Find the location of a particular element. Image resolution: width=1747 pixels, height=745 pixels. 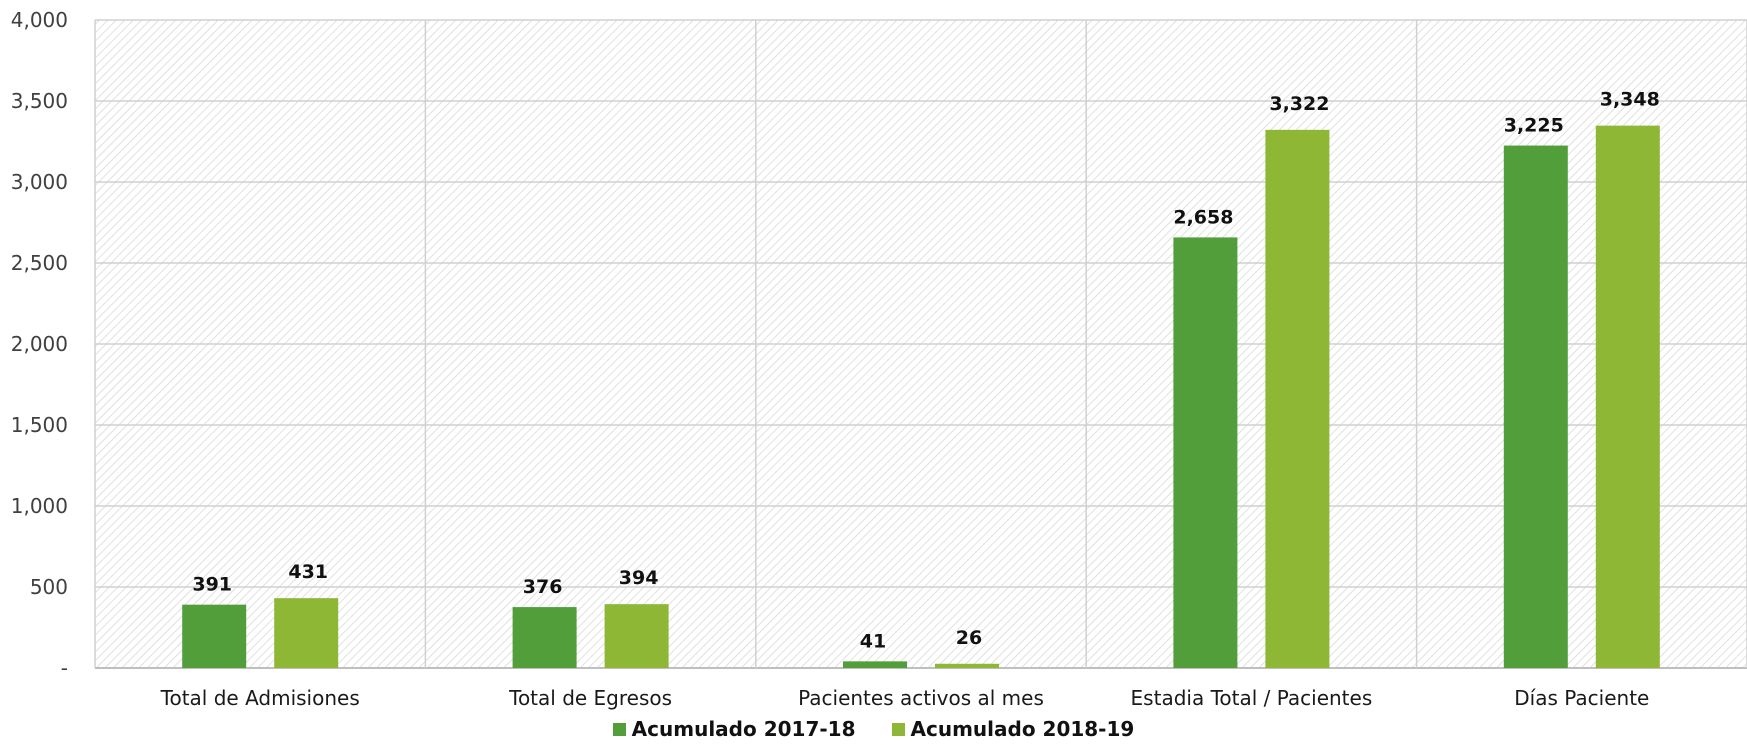

data-label: 41 is located at coordinates (873, 641).